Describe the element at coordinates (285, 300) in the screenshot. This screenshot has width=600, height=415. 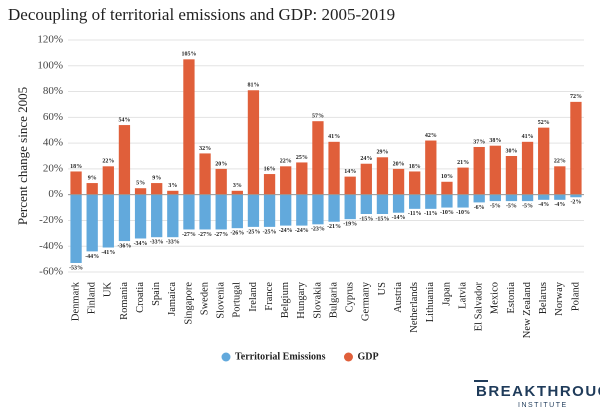
I see `x-tick-label: Belgium` at that location.